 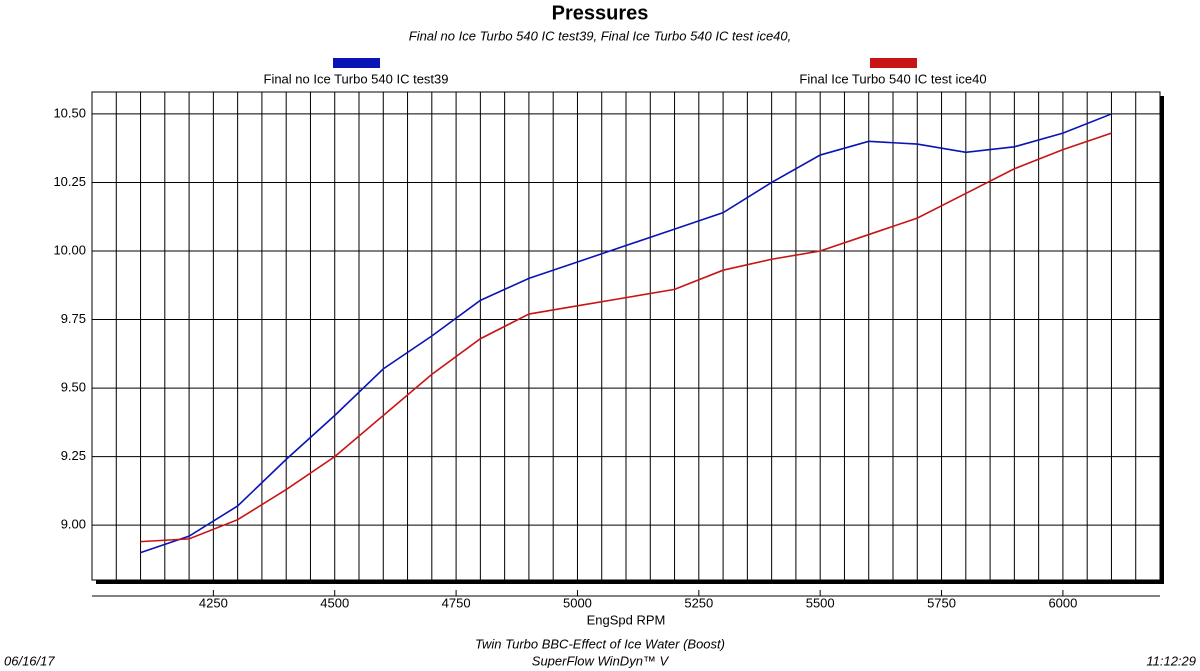 What do you see at coordinates (356, 78) in the screenshot?
I see `legend-label: Final no Ice Turbo 540 IC test39` at bounding box center [356, 78].